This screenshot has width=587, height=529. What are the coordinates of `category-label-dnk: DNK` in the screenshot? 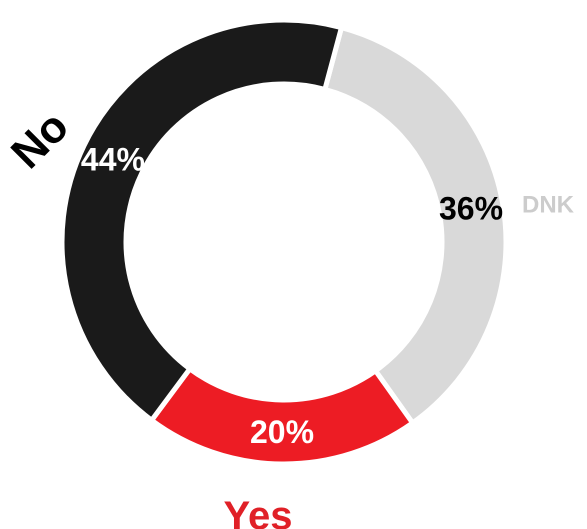 It's located at (548, 205).